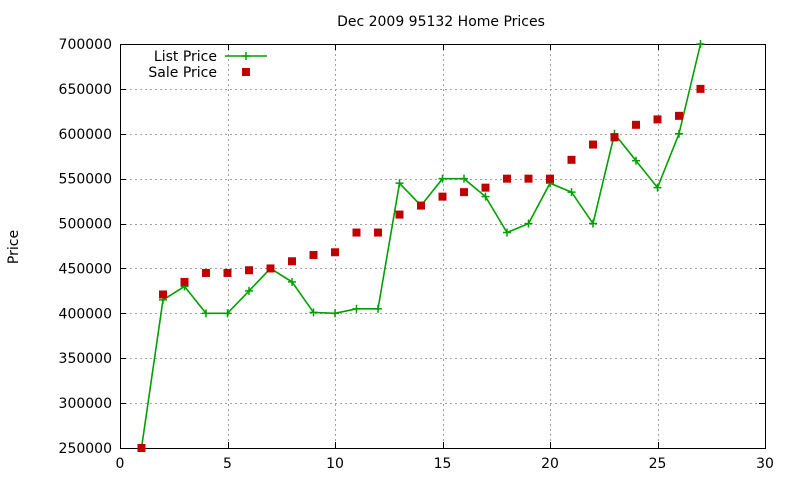  I want to click on y-tick-label: 650000, so click(85, 90).